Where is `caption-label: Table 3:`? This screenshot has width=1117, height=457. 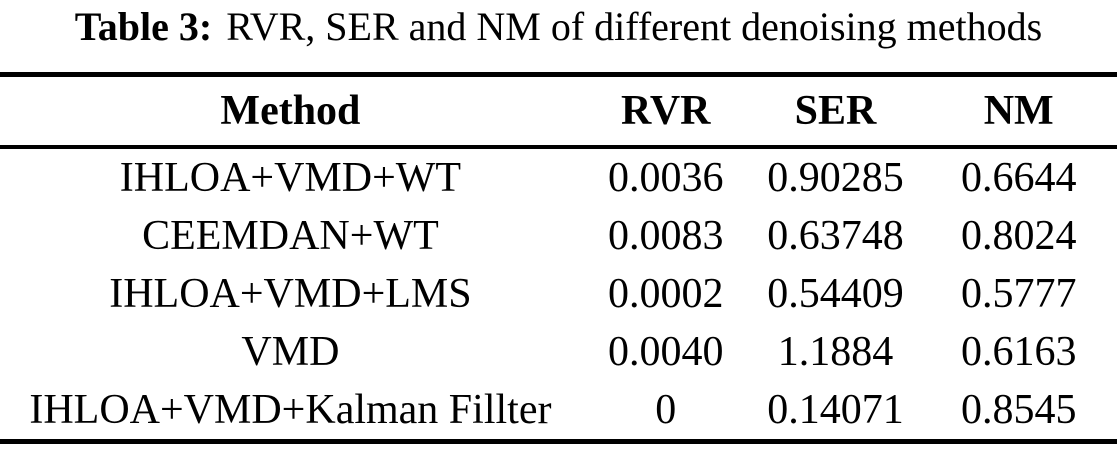
caption-label: Table 3: is located at coordinates (143, 26).